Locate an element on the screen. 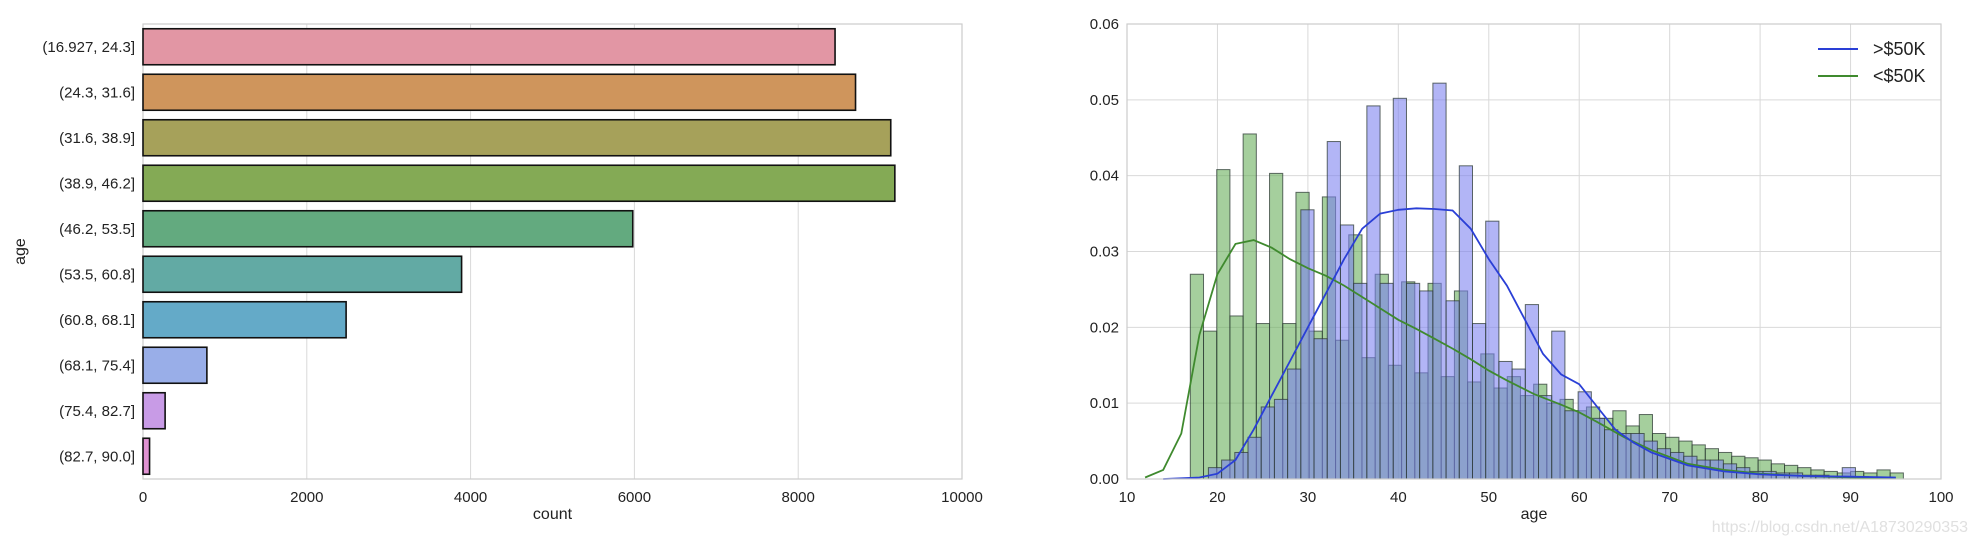  watermark: https://blog.csdn.net/A18730290353 is located at coordinates (1840, 527).